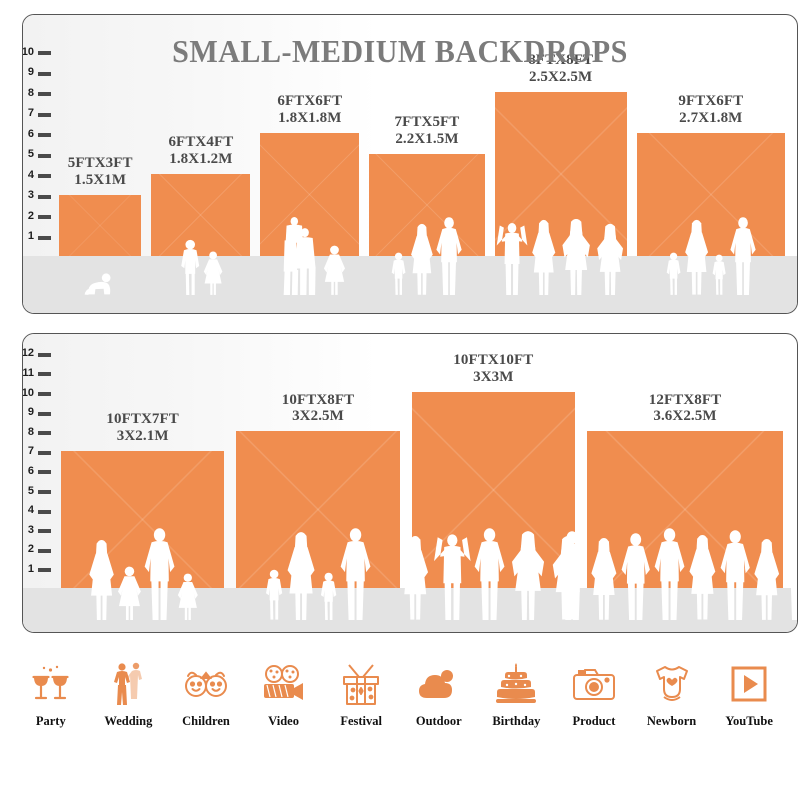  I want to click on bar-label-feet: 10FTX8FT, so click(318, 399).